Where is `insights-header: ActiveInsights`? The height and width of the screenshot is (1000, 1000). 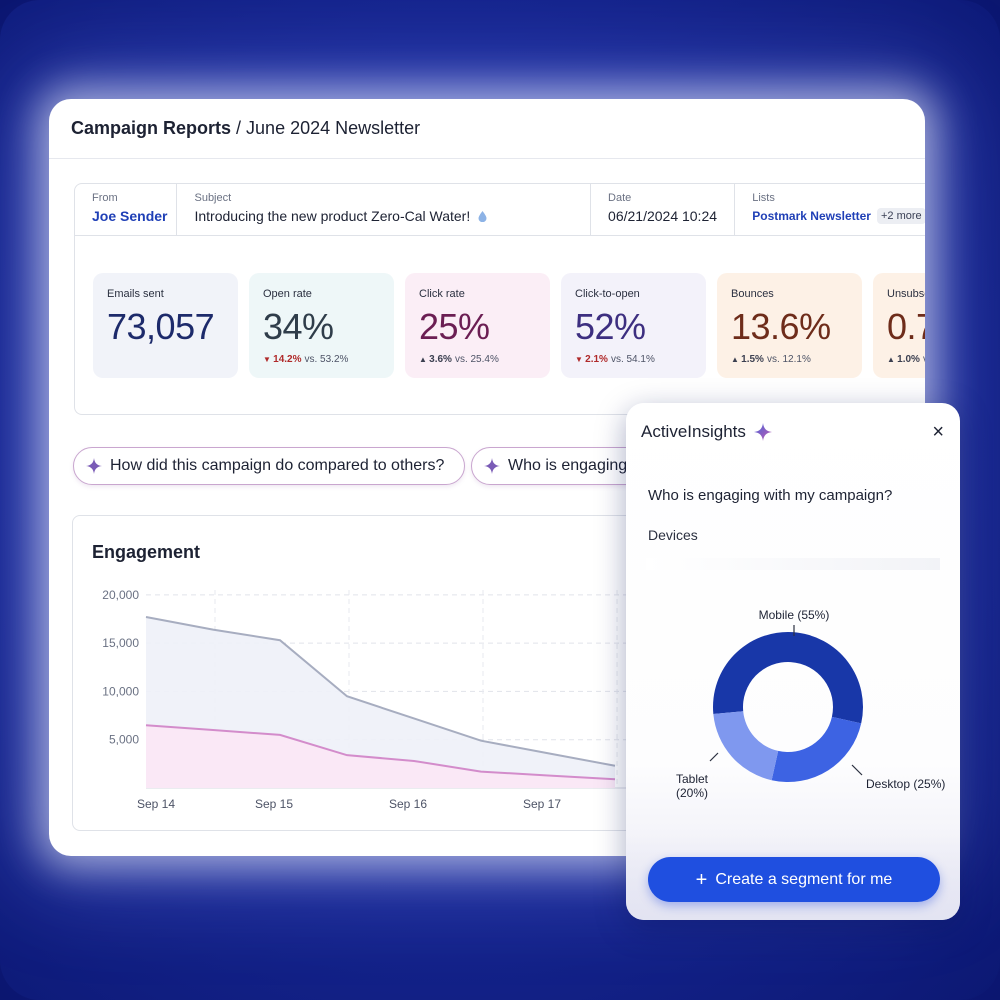 insights-header: ActiveInsights is located at coordinates (706, 432).